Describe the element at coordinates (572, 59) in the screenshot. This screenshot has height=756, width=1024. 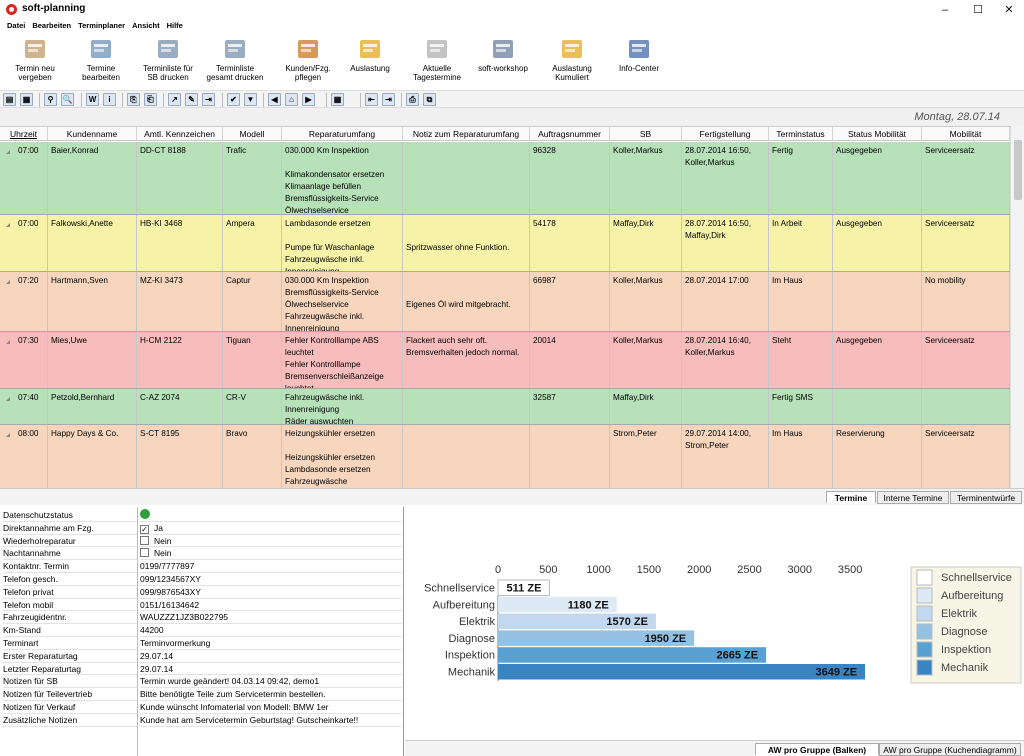
I see `ribbon-button-9: Auslastung Kumuliert` at that location.